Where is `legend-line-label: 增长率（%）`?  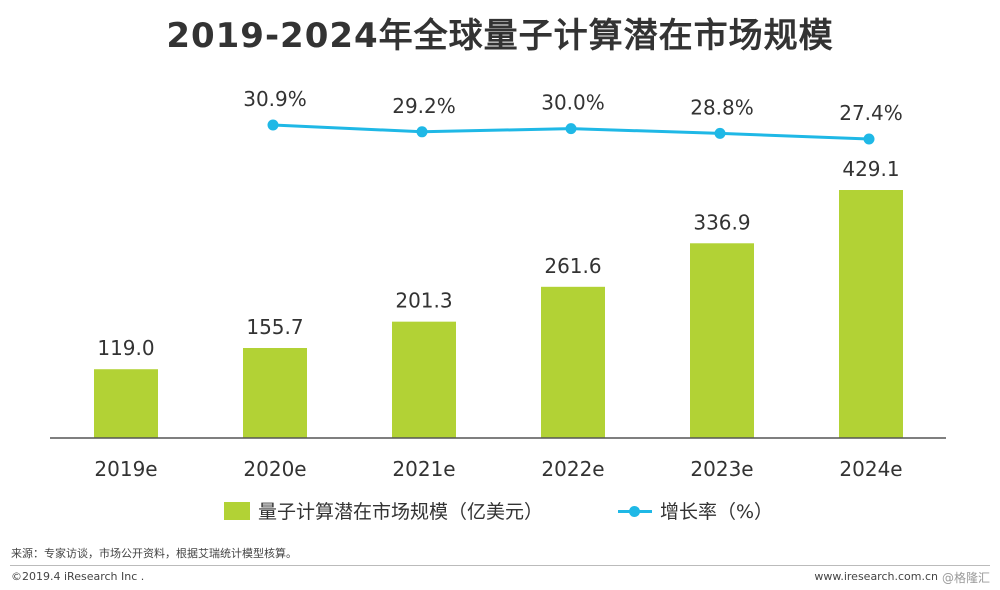
legend-line-label: 增长率（%） is located at coordinates (717, 512).